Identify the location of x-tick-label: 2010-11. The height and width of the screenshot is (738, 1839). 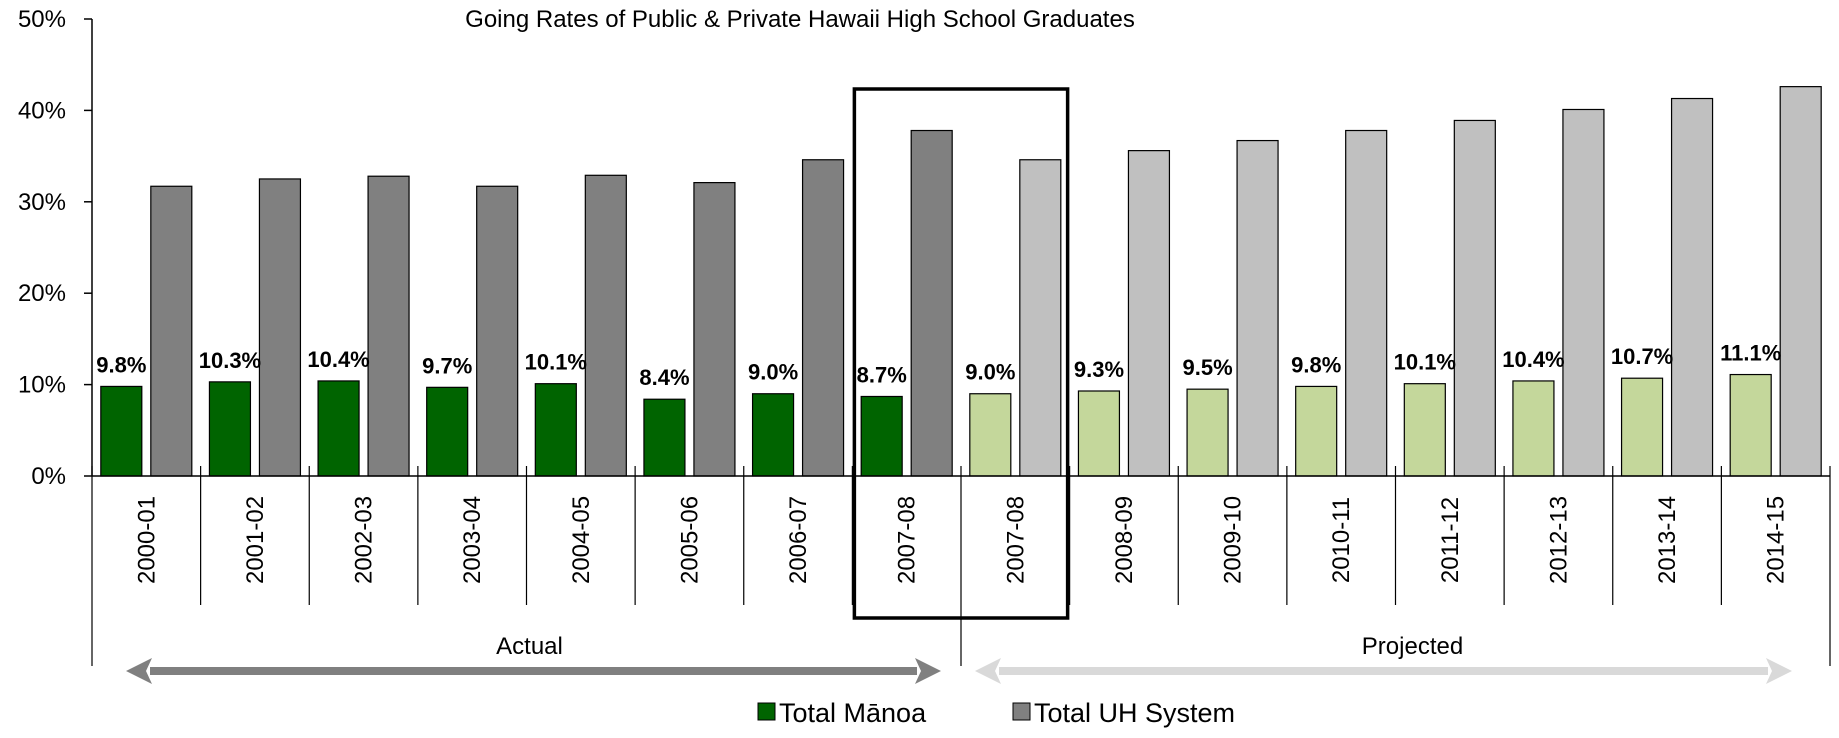
(1341, 540).